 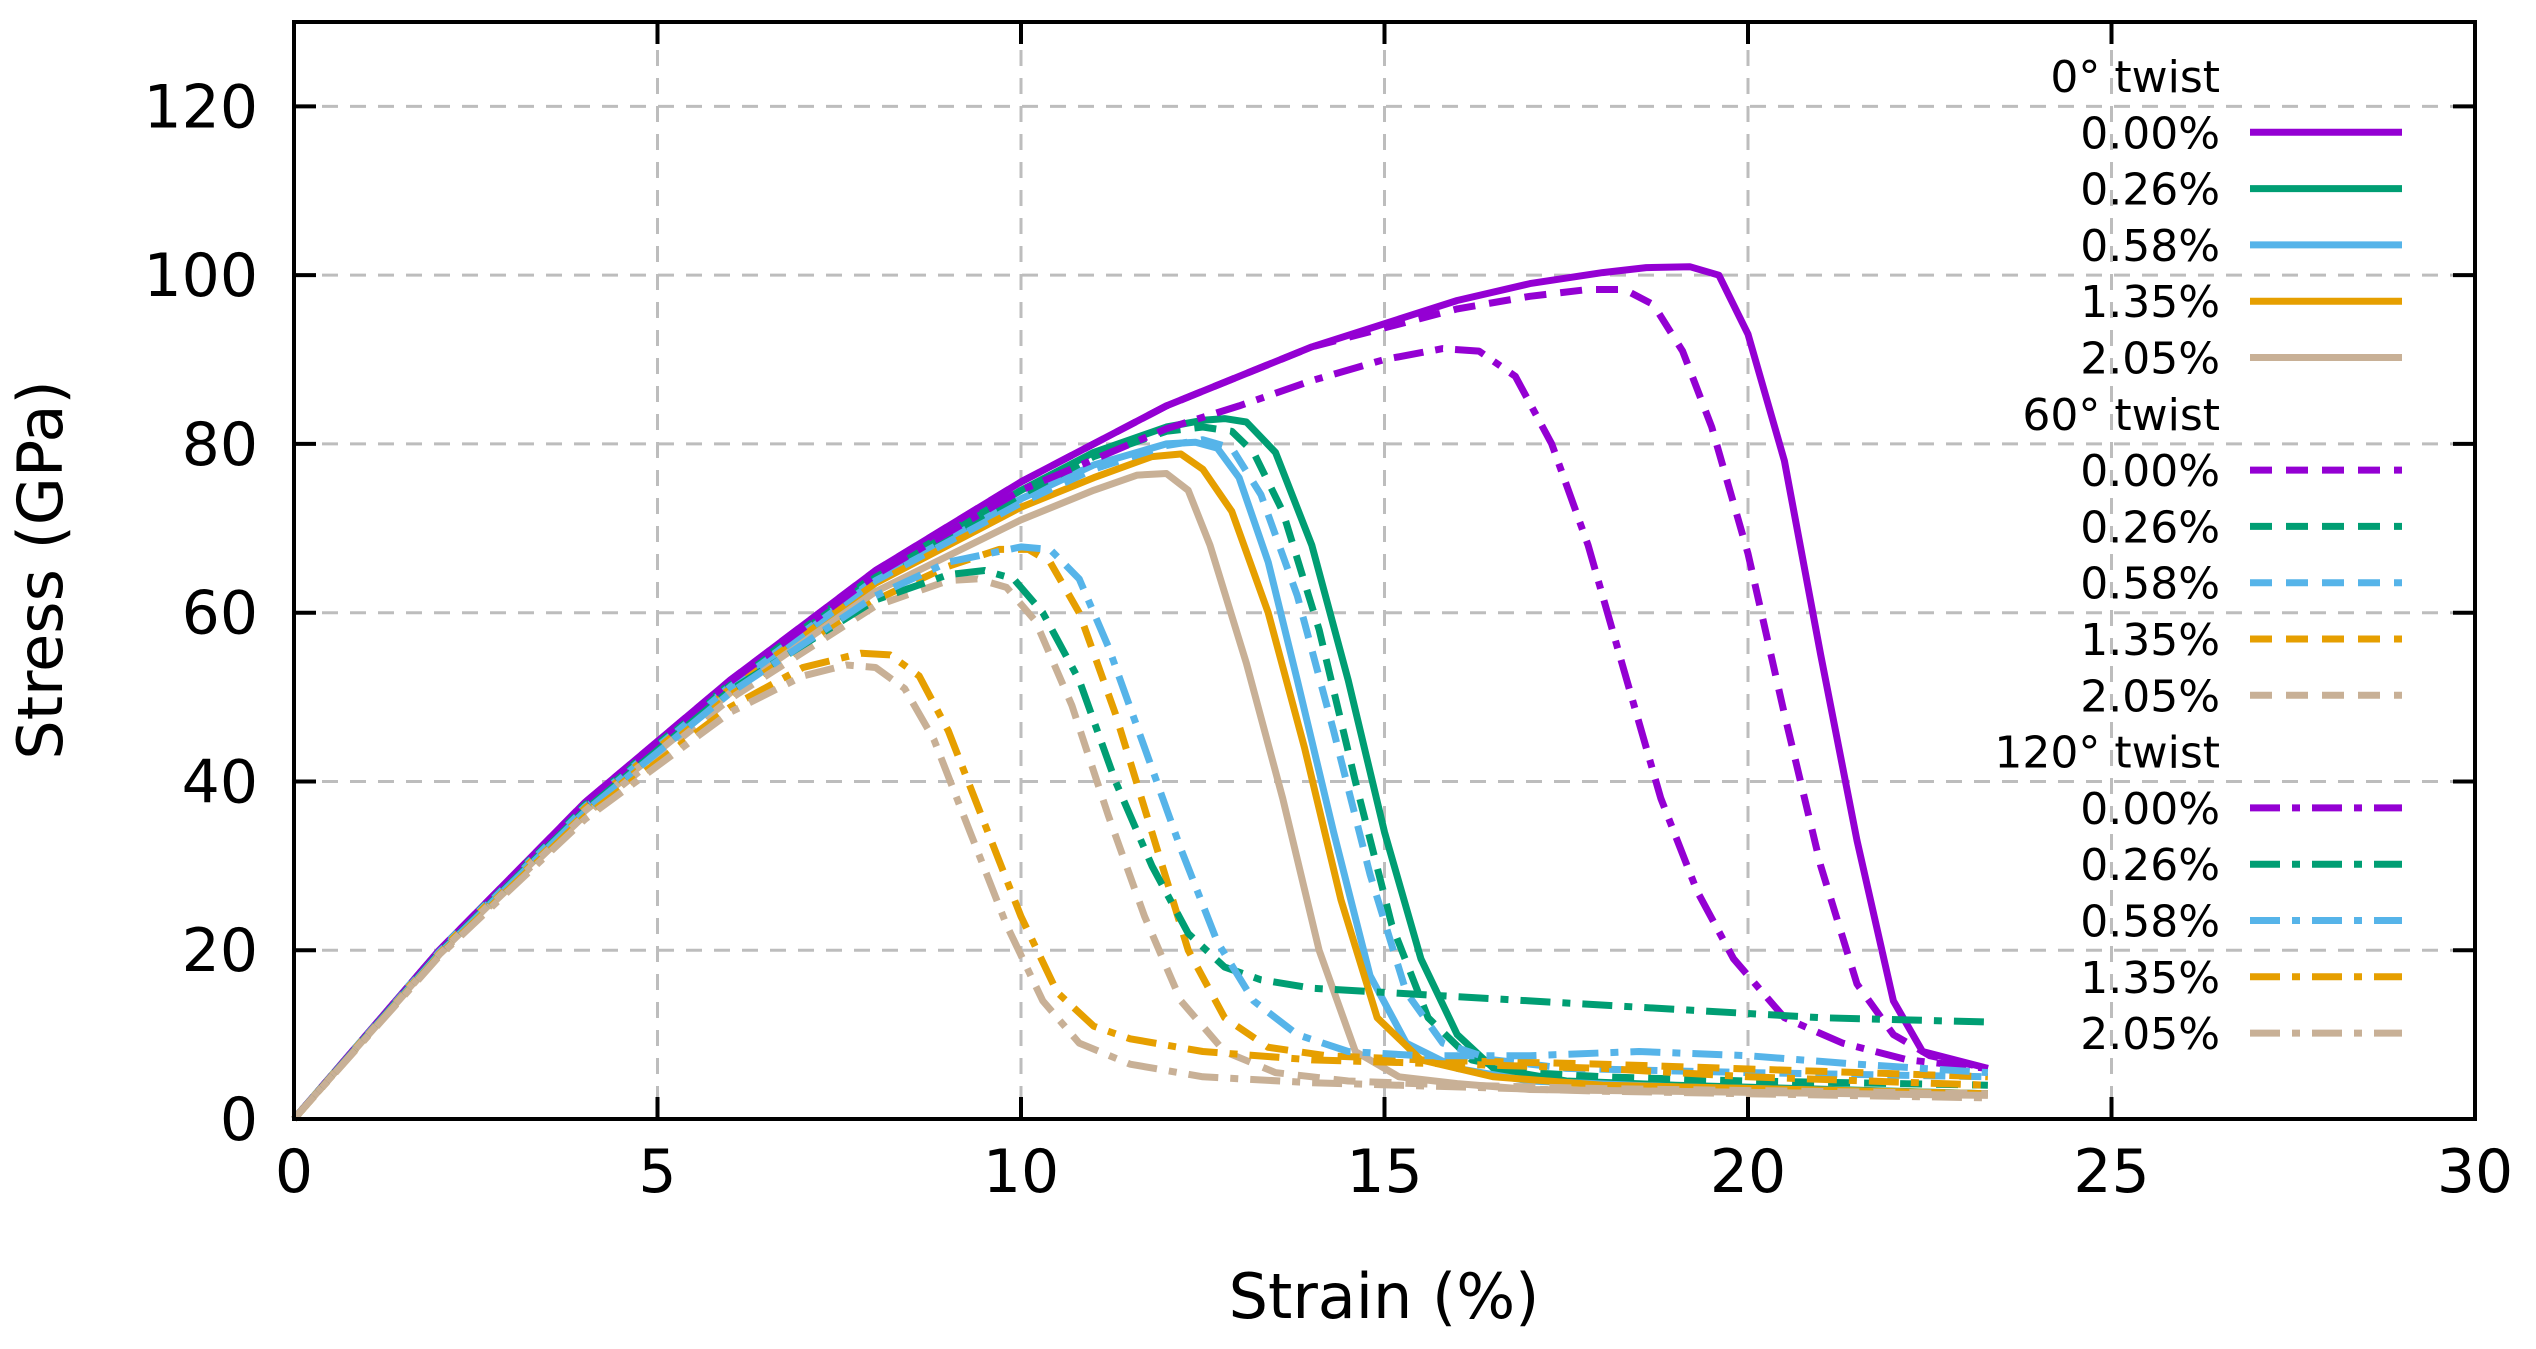 What do you see at coordinates (200, 107) in the screenshot?
I see `y-tick-label: 120` at bounding box center [200, 107].